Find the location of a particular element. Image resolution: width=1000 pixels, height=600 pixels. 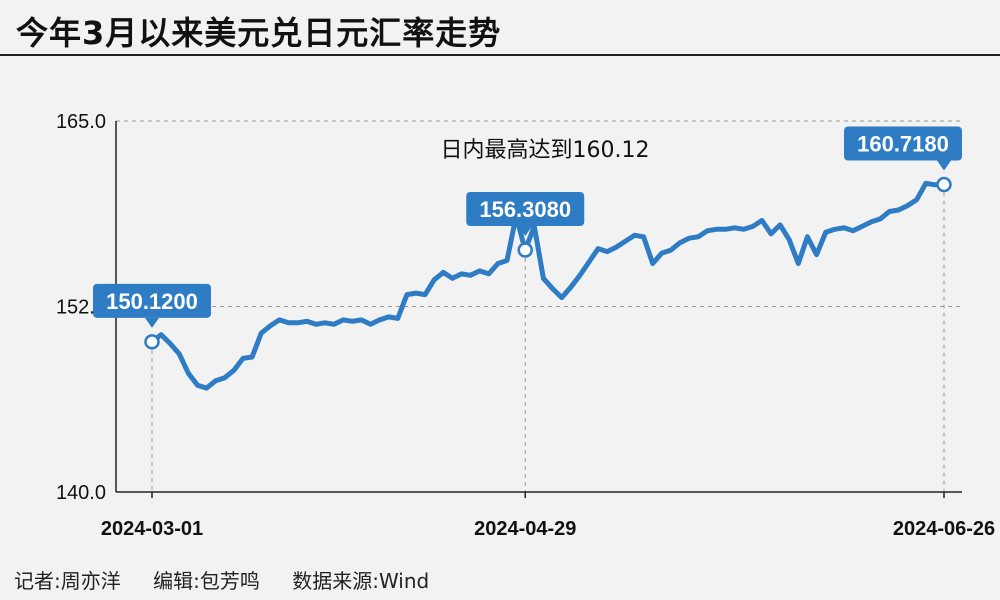

title-divider is located at coordinates (500, 55).